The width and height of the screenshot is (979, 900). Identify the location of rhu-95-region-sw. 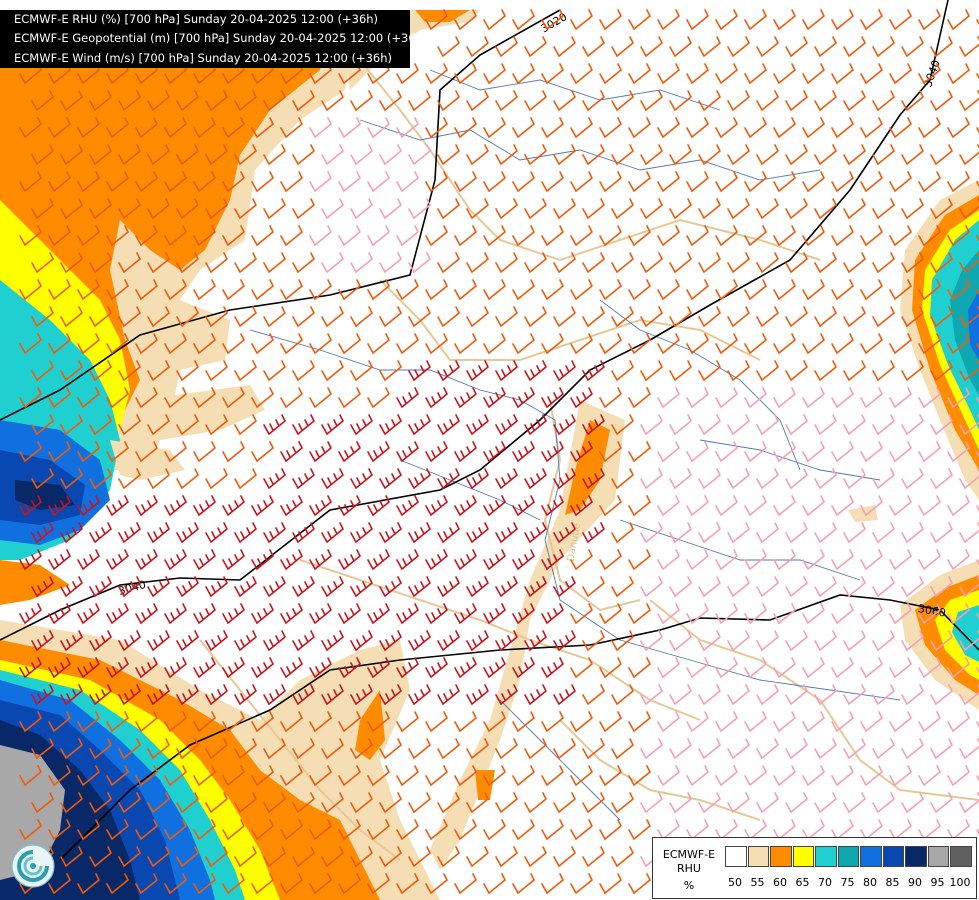
(32, 812).